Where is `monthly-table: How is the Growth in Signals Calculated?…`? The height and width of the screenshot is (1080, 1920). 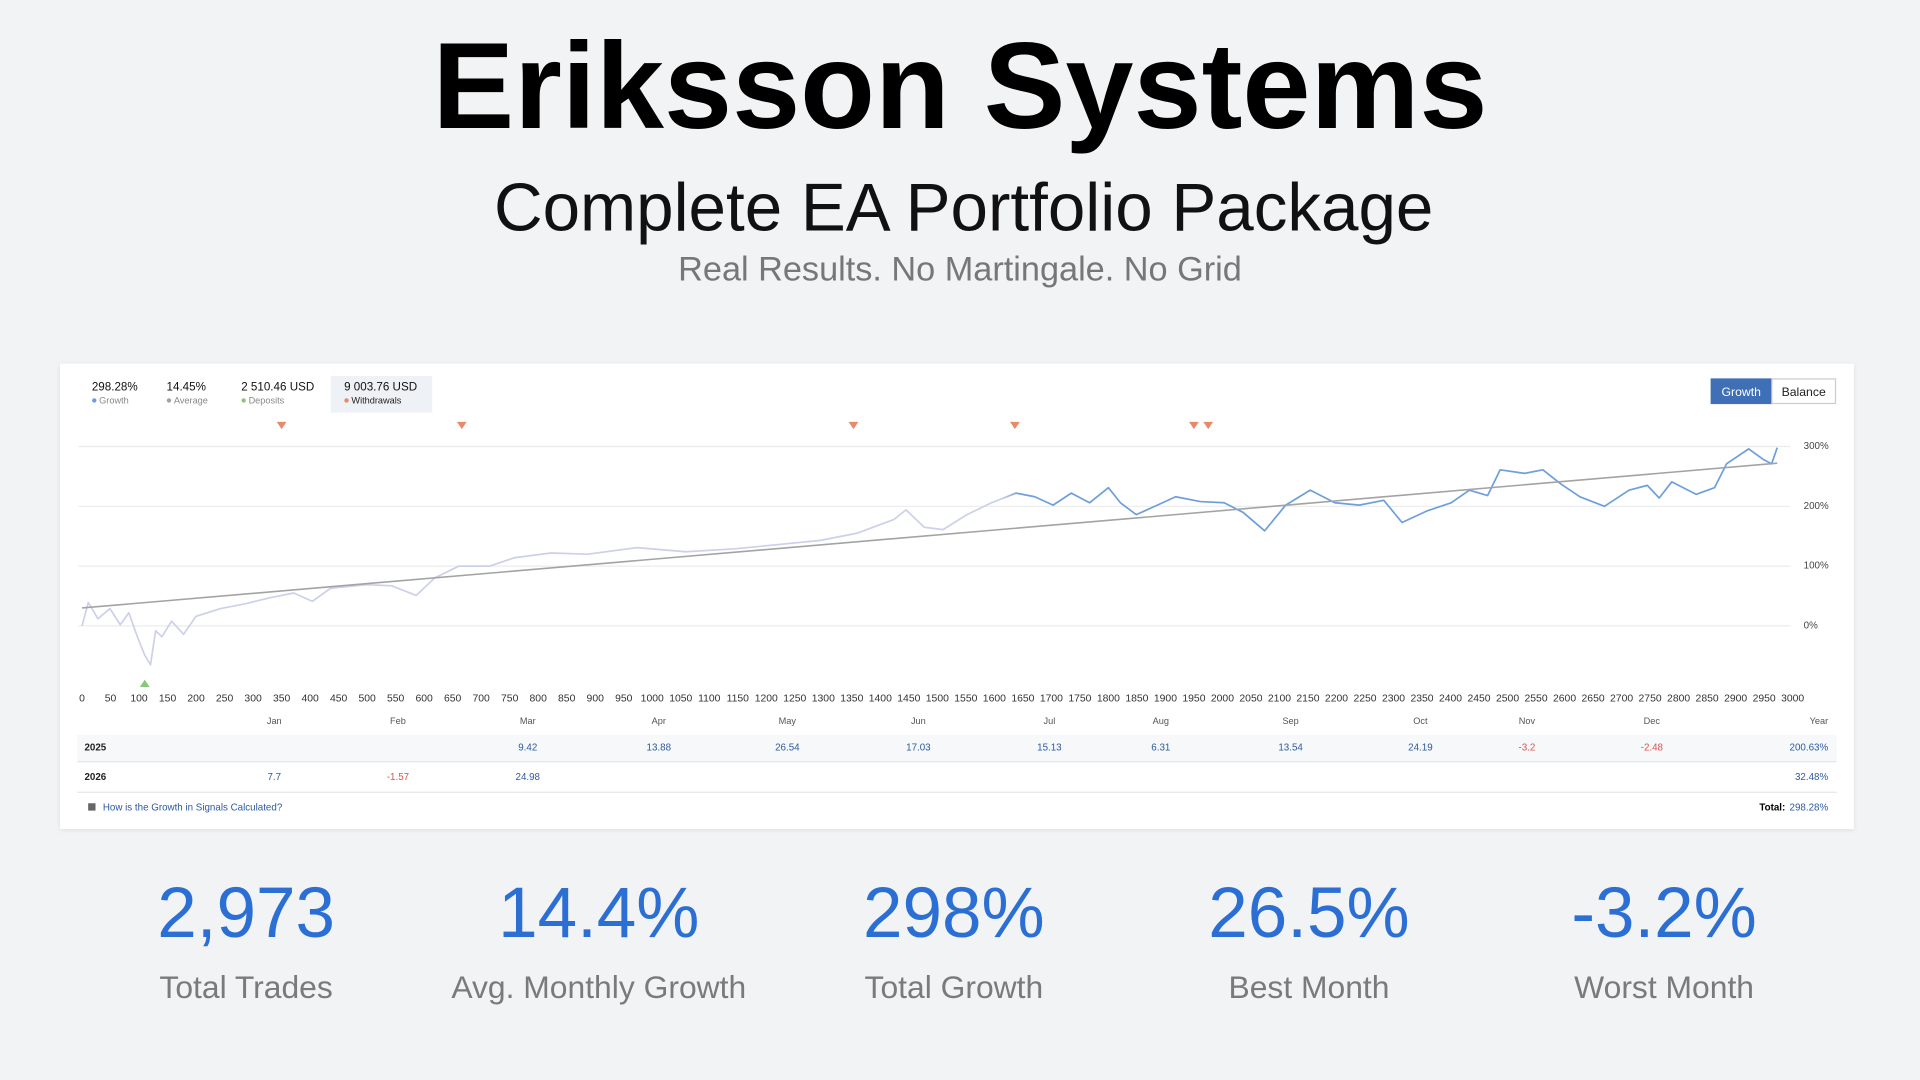 monthly-table: How is the Growth in Signals Calculated?… is located at coordinates (957, 765).